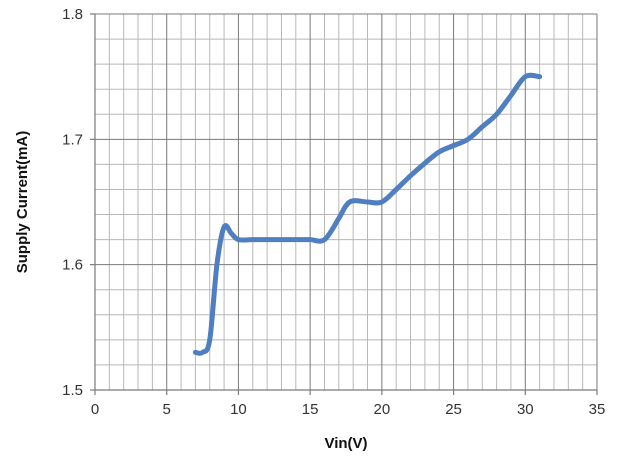  What do you see at coordinates (72, 14) in the screenshot?
I see `y-tick-label: 1.8` at bounding box center [72, 14].